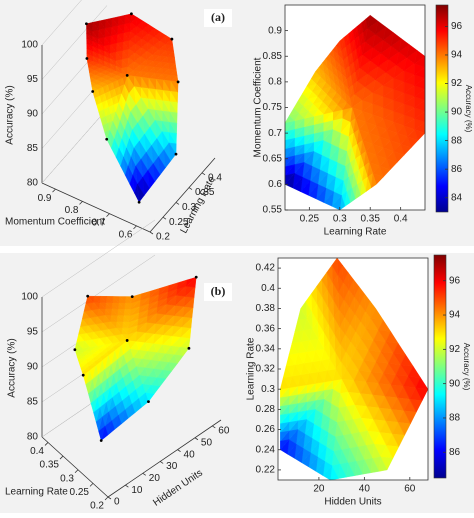 The height and width of the screenshot is (518, 474). I want to click on back-edge, so click(74, 146).